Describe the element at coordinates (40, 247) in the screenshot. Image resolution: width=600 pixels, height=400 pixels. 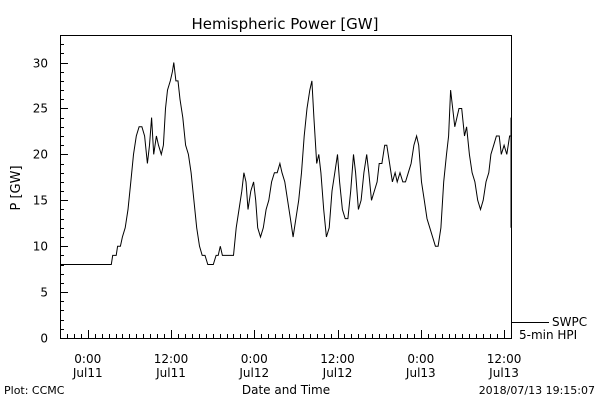
I see `y-tick-label: 10` at that location.